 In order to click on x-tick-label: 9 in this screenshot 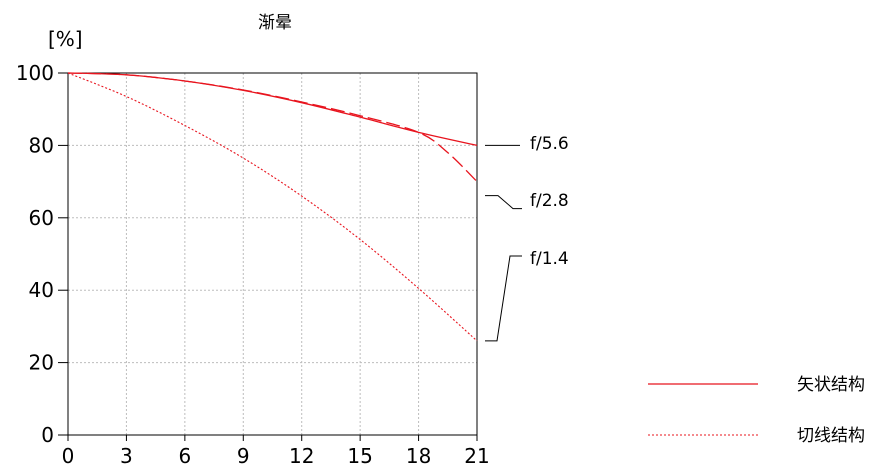, I will do `click(243, 456)`.